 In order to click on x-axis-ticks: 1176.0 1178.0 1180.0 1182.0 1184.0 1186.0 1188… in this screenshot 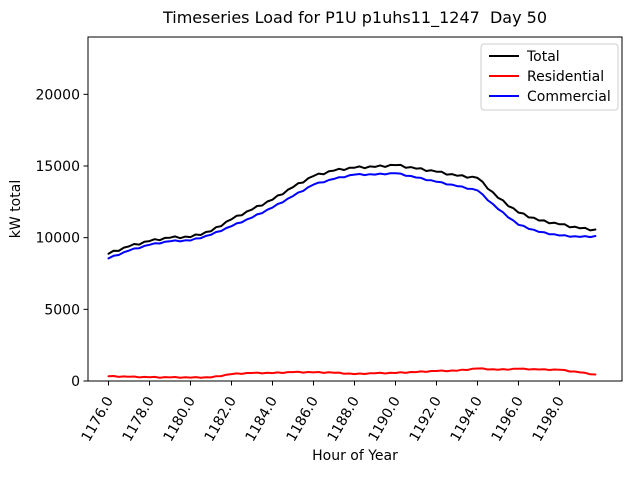, I will do `click(323, 412)`.